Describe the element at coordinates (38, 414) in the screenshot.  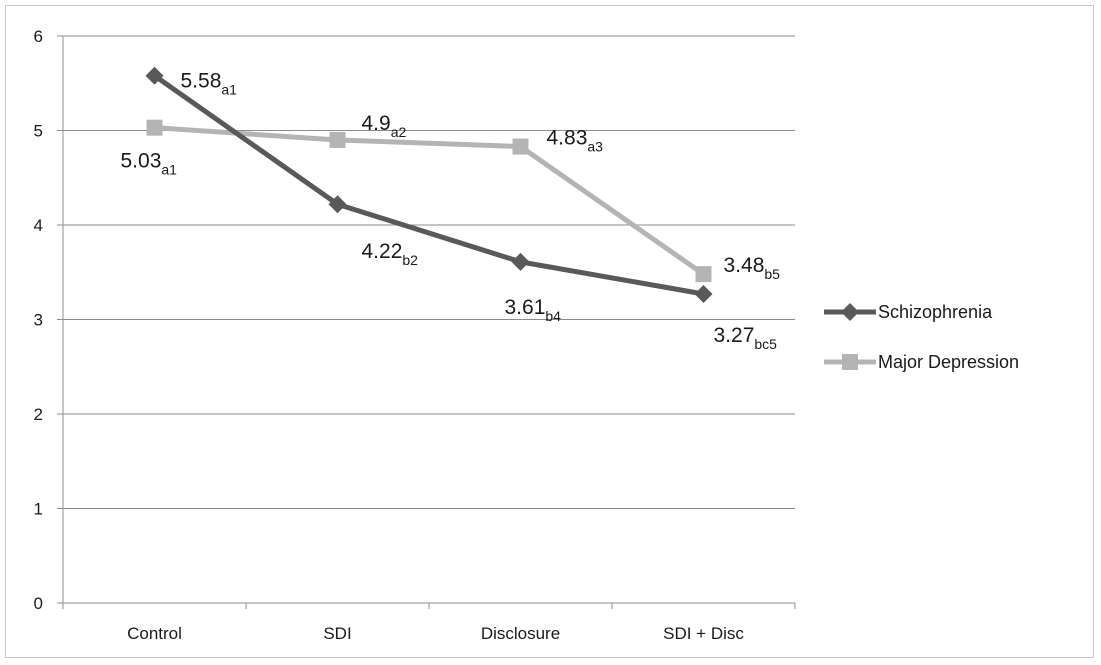
I see `y-tick-label: 2` at that location.